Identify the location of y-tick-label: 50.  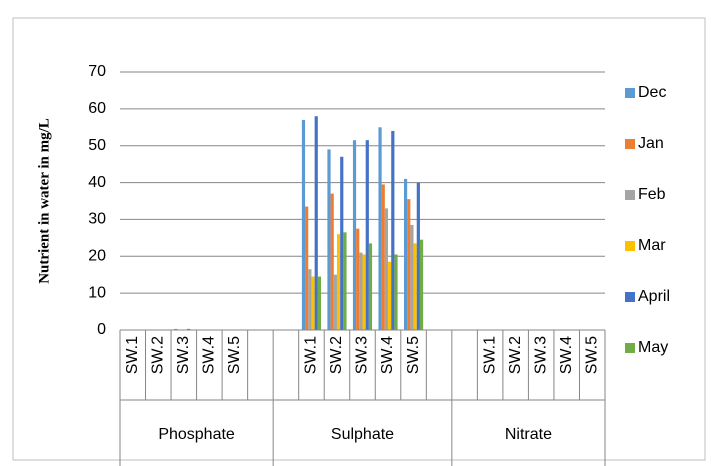
(97, 145).